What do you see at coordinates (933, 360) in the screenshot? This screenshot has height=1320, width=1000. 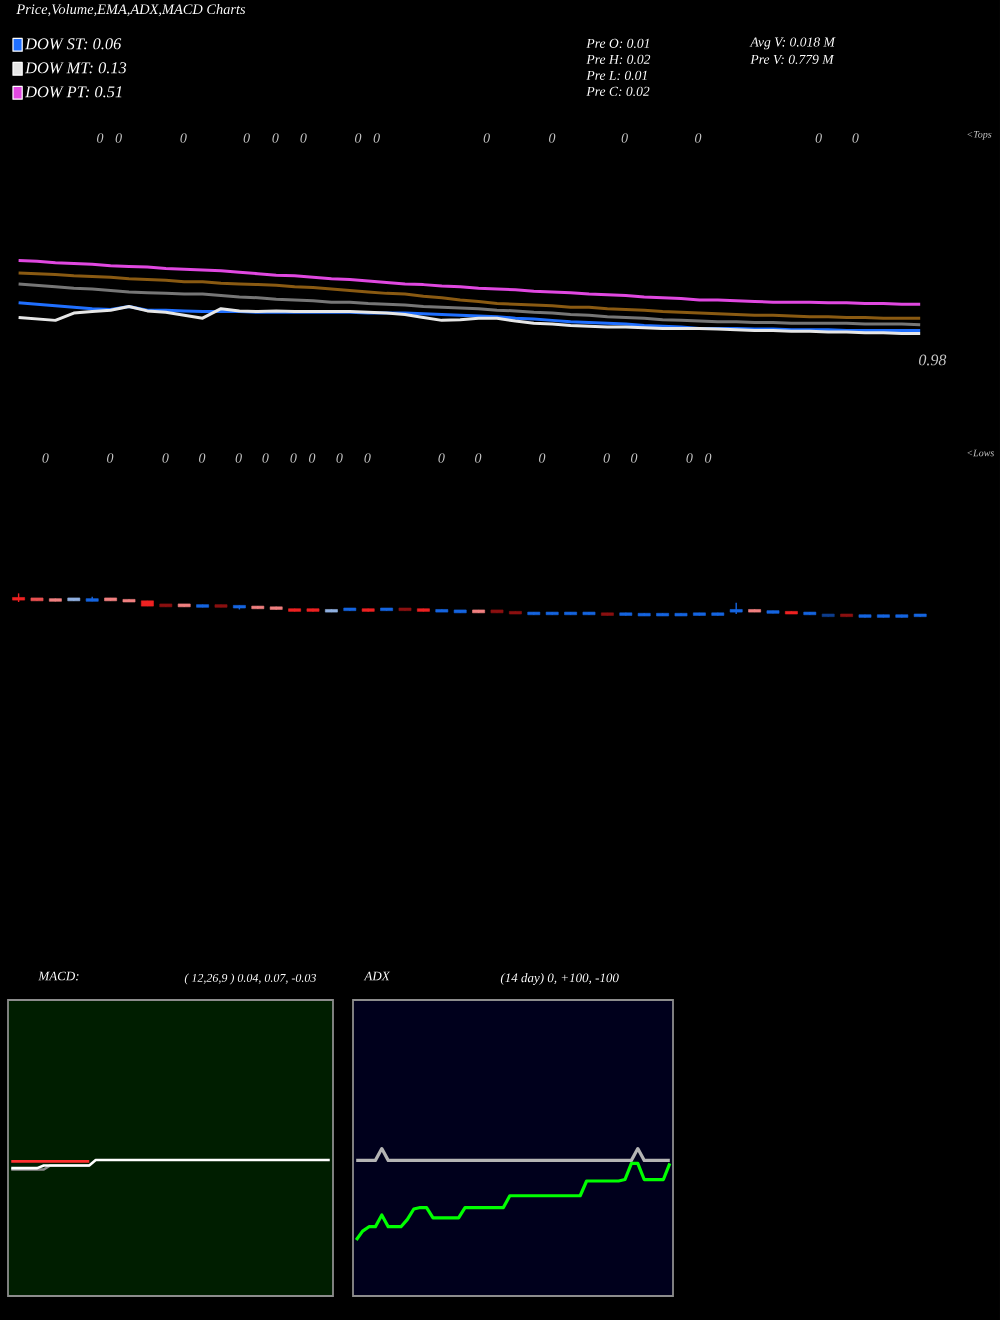 I see `text: 0.98` at bounding box center [933, 360].